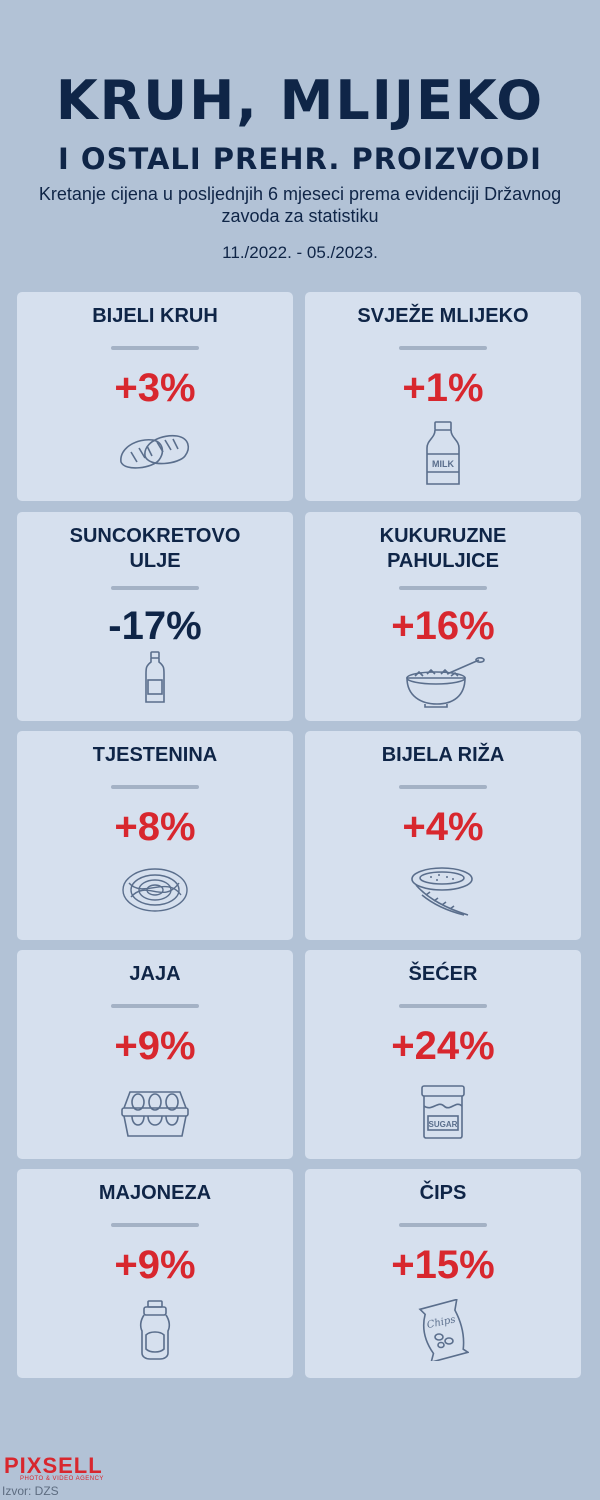  What do you see at coordinates (155, 892) in the screenshot?
I see `pasta-icon` at bounding box center [155, 892].